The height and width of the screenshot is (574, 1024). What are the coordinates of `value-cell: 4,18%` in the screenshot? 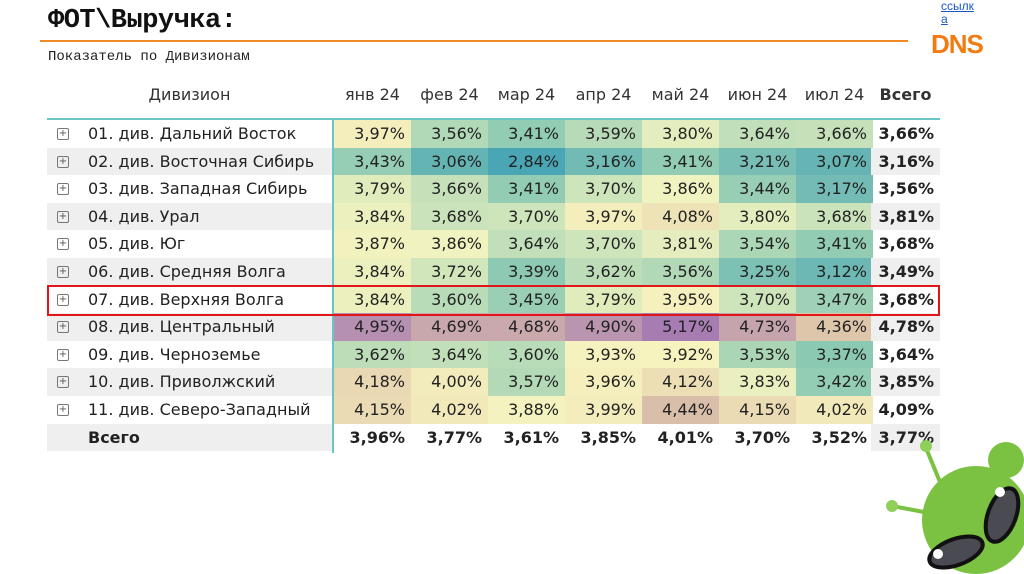 It's located at (372, 382).